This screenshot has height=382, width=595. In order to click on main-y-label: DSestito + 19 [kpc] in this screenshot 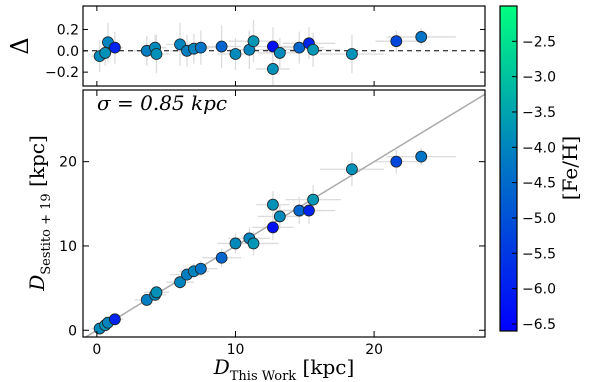, I will do `click(39, 213)`.